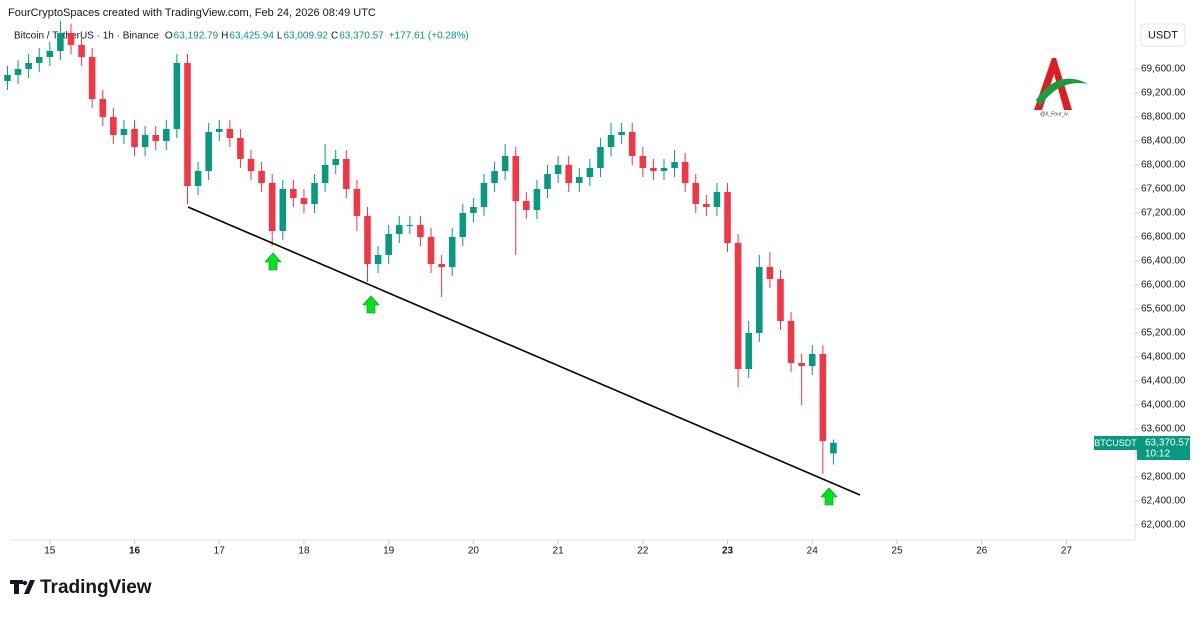 The height and width of the screenshot is (618, 1200). I want to click on last-price: 63,370.57, so click(1167, 443).